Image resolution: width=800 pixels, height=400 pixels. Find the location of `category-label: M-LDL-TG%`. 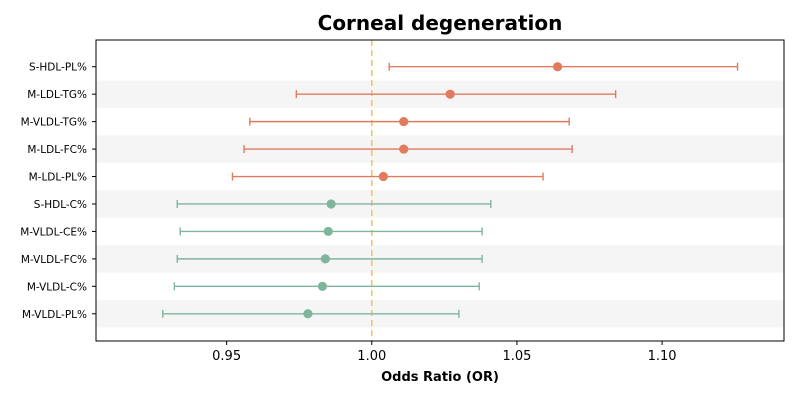

category-label: M-LDL-TG% is located at coordinates (57, 95).